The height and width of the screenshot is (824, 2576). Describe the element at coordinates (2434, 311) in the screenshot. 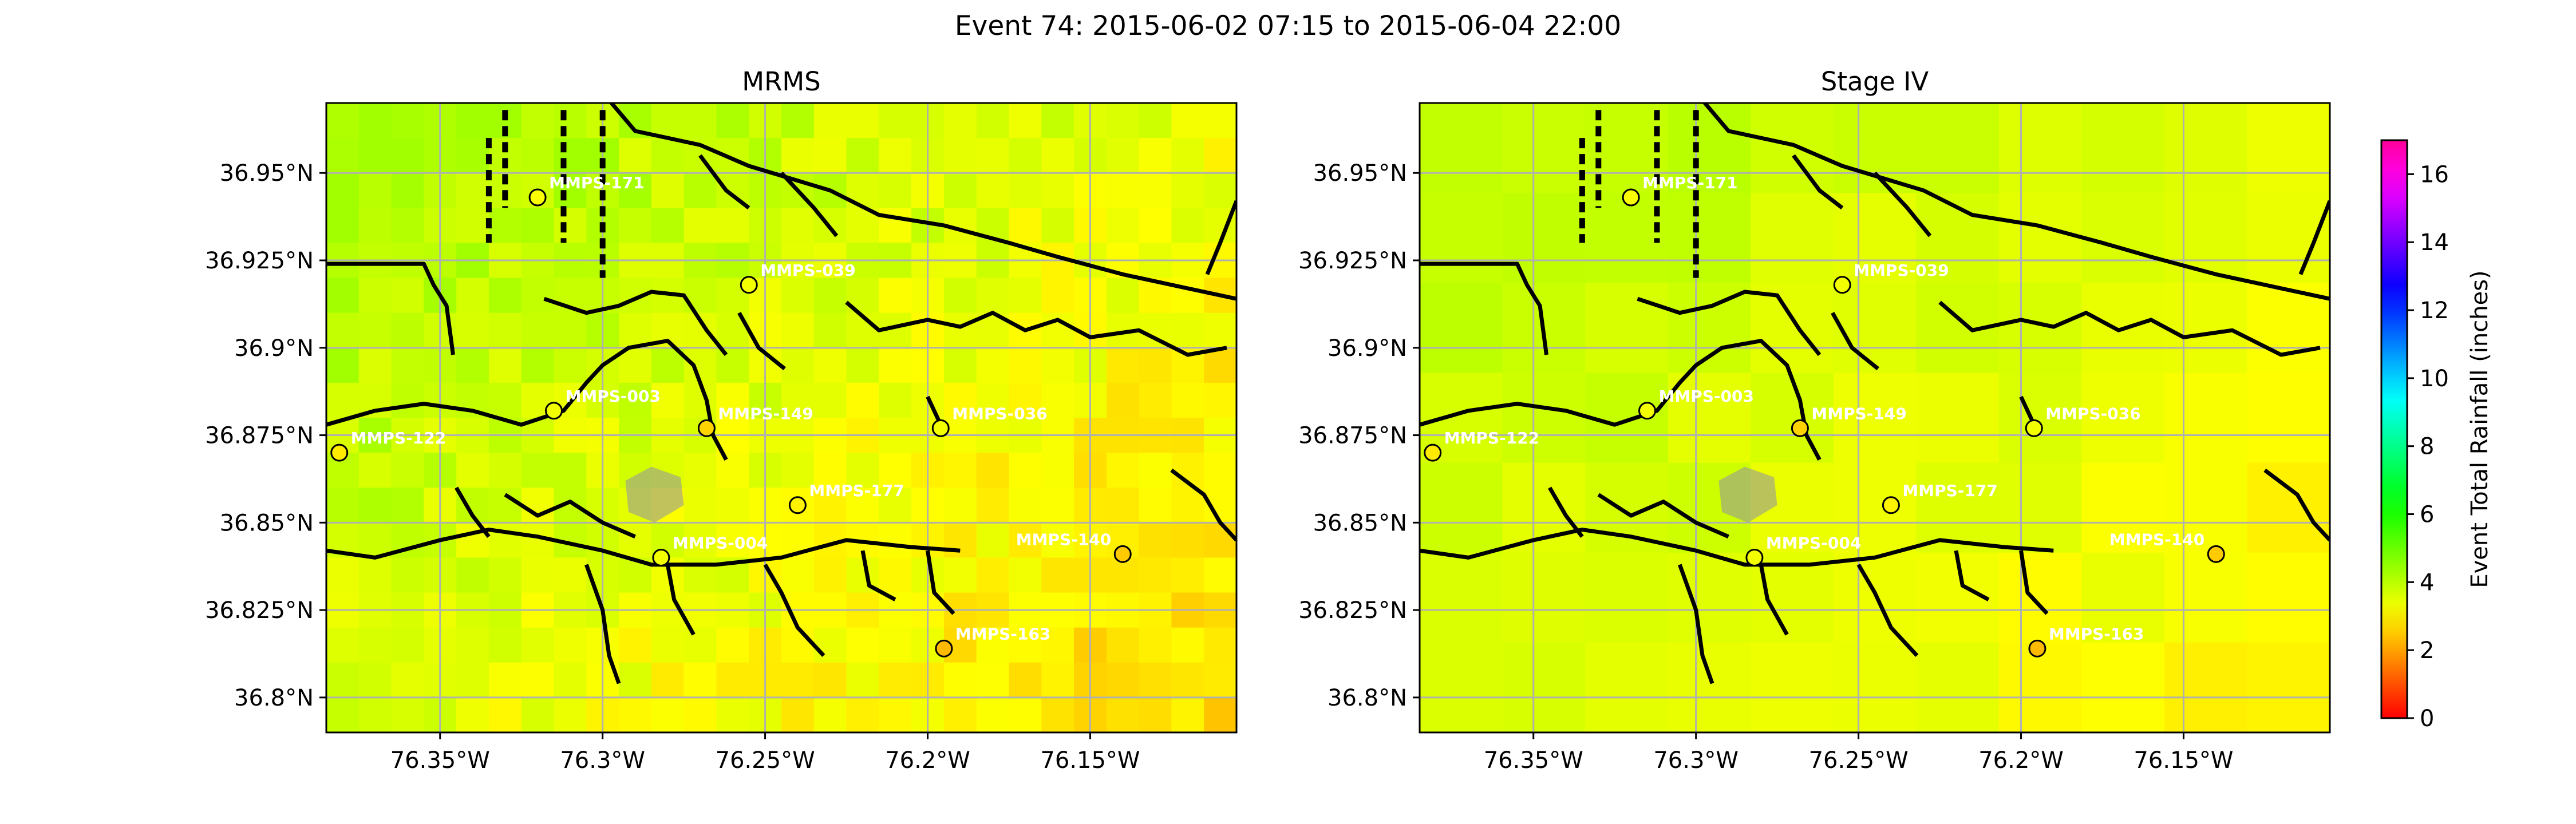

I see `colorbar-tick-label: 12` at that location.